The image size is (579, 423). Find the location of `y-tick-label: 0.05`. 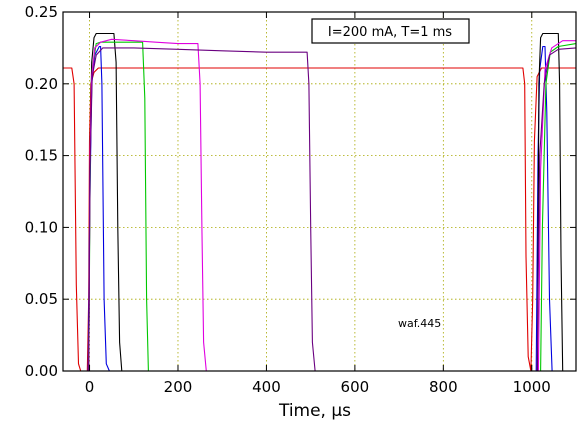

y-tick-label: 0.05 is located at coordinates (41, 299).